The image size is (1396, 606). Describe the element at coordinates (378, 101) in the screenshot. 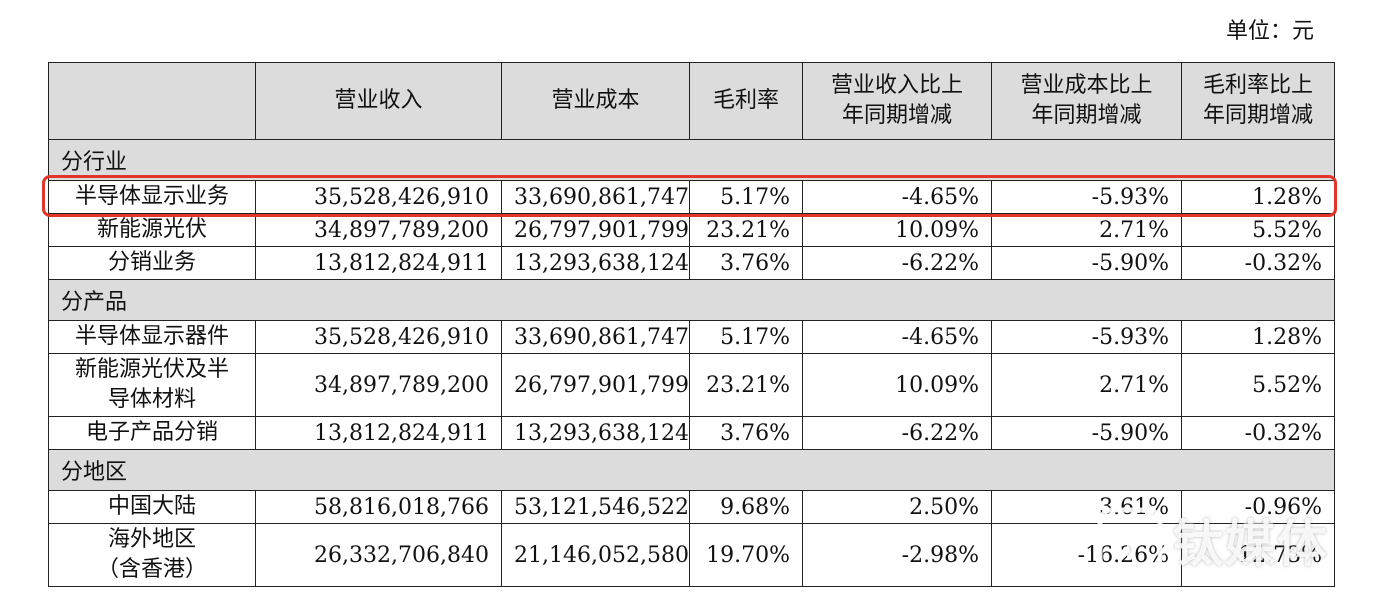

I see `header-revenue: 营业收入` at that location.